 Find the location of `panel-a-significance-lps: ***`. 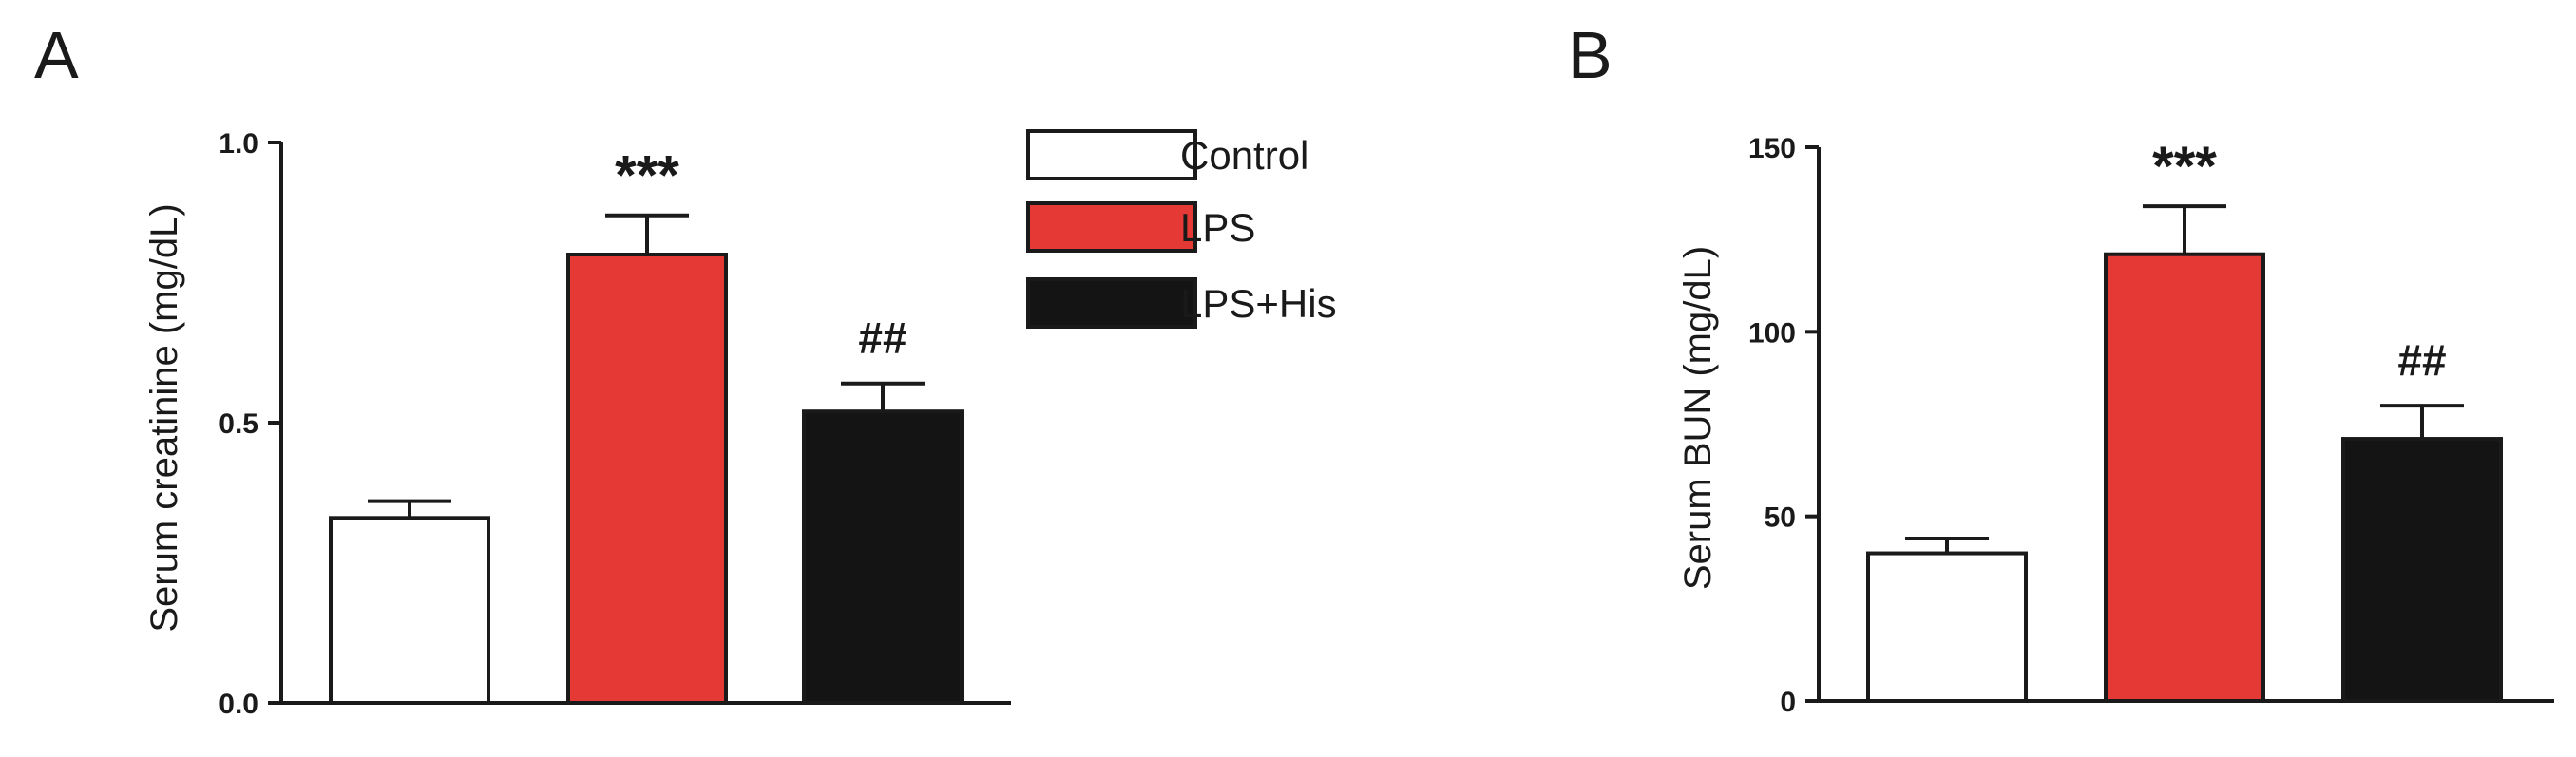

panel-a-significance-lps: *** is located at coordinates (647, 176).